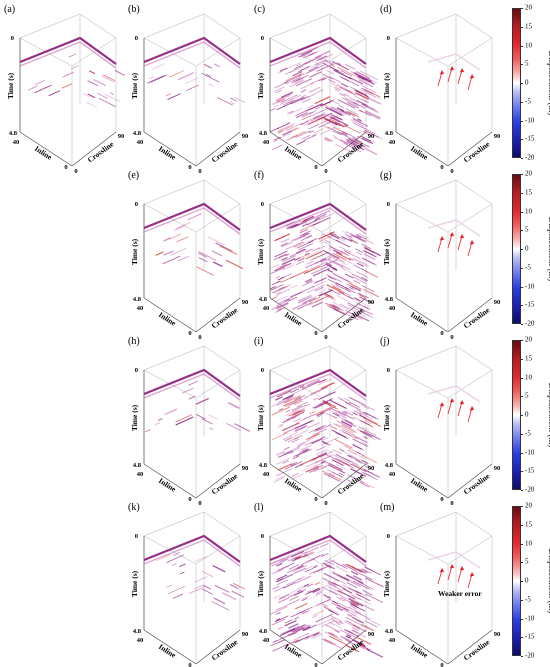 This screenshot has height=667, width=550. I want to click on panel-label: (e), so click(134, 175).